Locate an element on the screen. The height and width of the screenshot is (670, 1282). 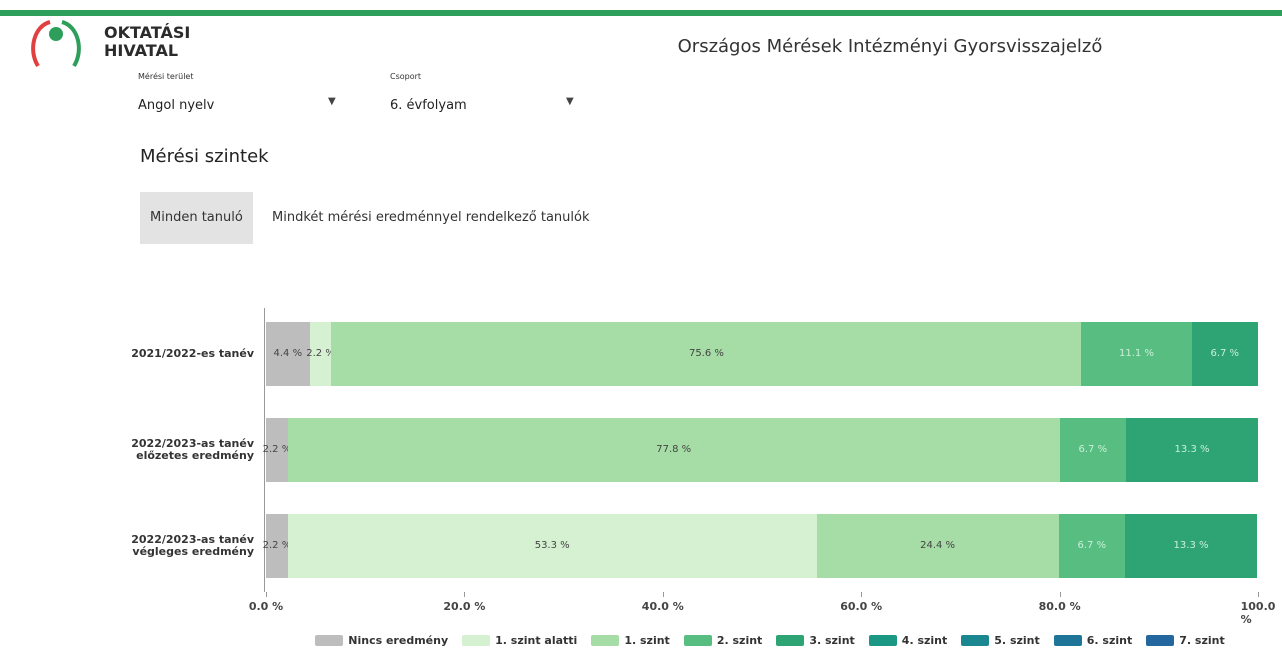
x-tick-label: 20.0 % is located at coordinates (464, 606).